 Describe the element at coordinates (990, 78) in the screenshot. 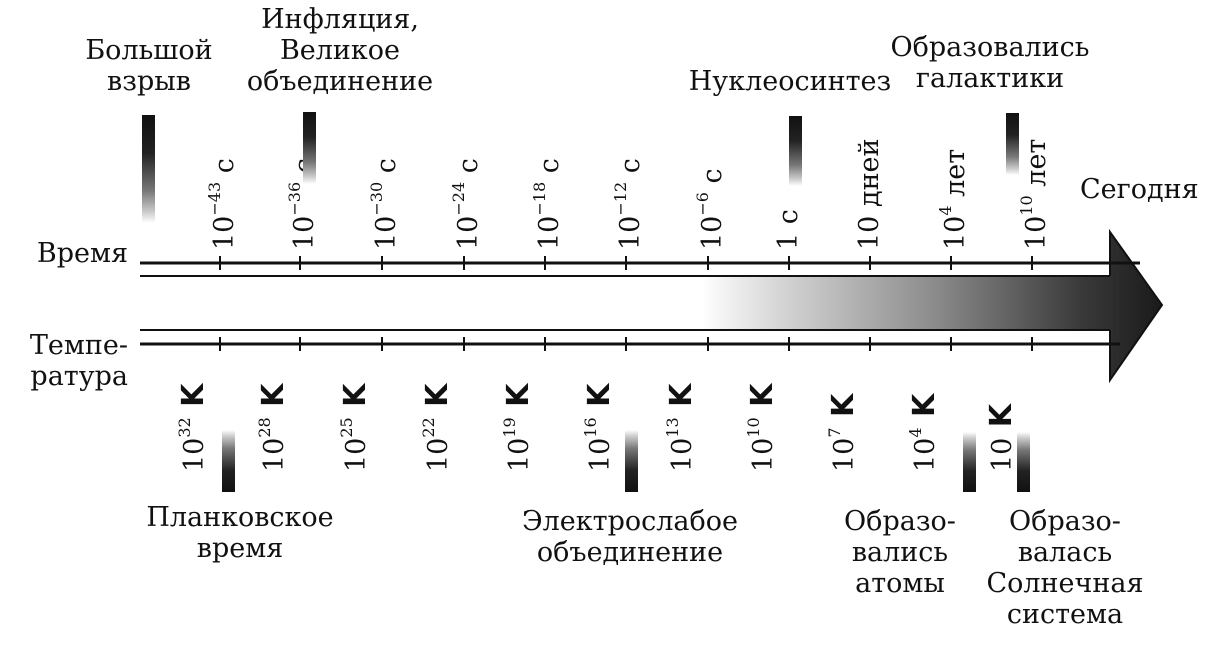

I see `event-line: галактики` at that location.